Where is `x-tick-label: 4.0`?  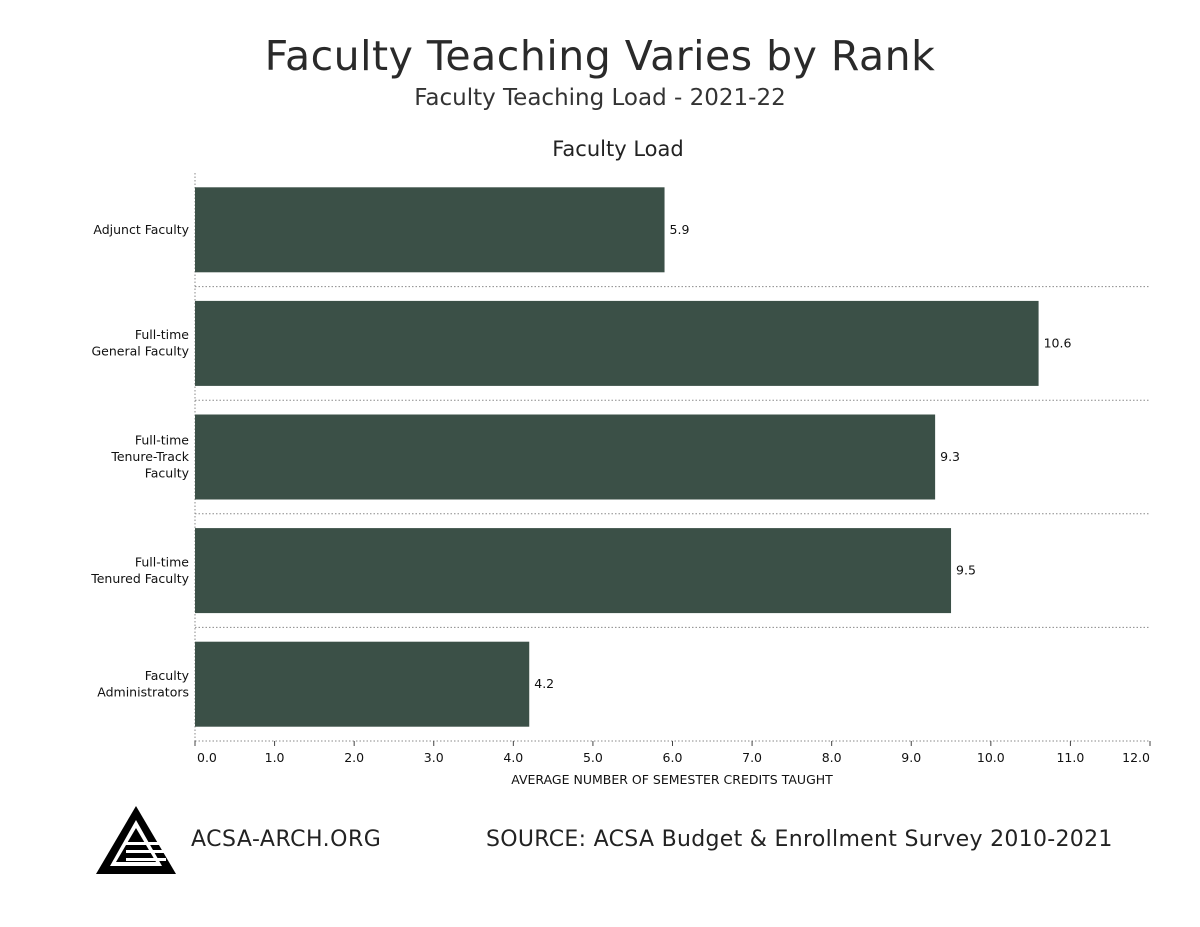
x-tick-label: 4.0 is located at coordinates (513, 757).